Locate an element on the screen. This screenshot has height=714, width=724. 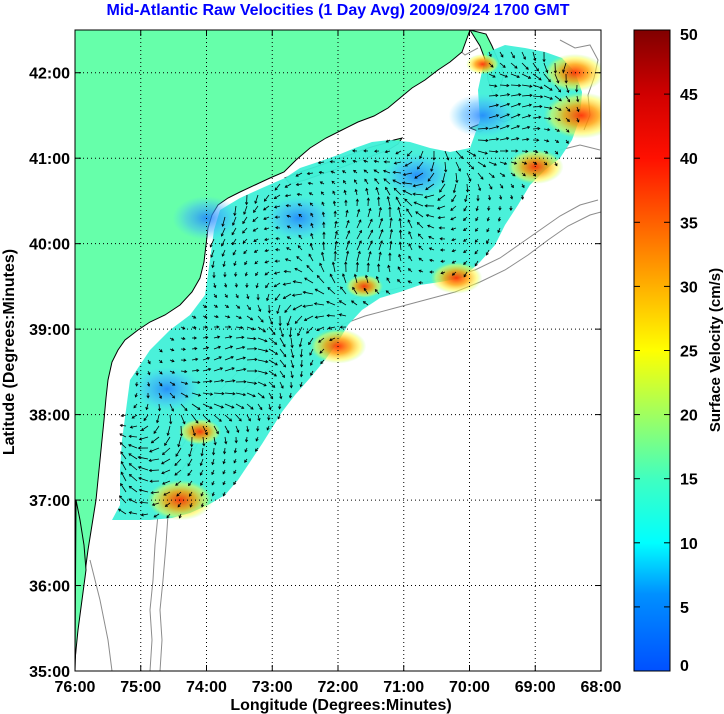
colorbar-tick-label: 10 is located at coordinates (689, 544).